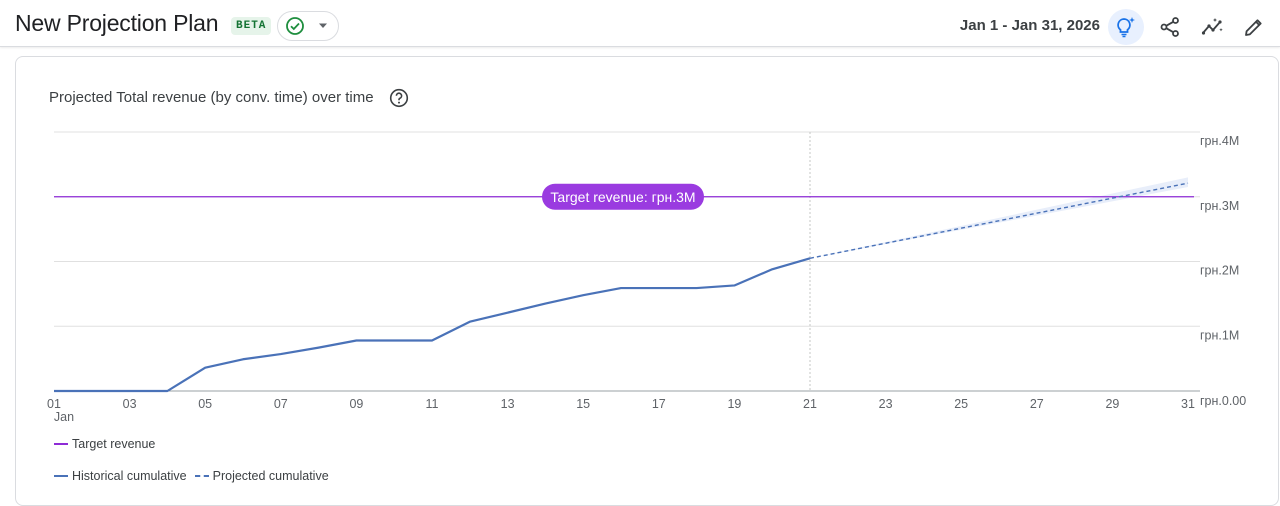  What do you see at coordinates (886, 404) in the screenshot?
I see `x-tick-label: 23` at bounding box center [886, 404].